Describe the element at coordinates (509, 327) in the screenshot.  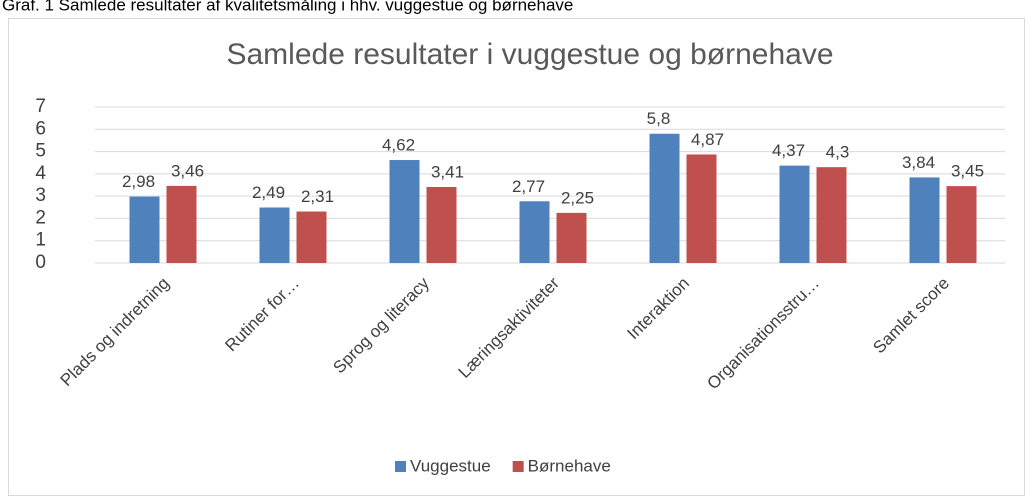
I see `x-tick-label: Læringsaktiviteter` at that location.